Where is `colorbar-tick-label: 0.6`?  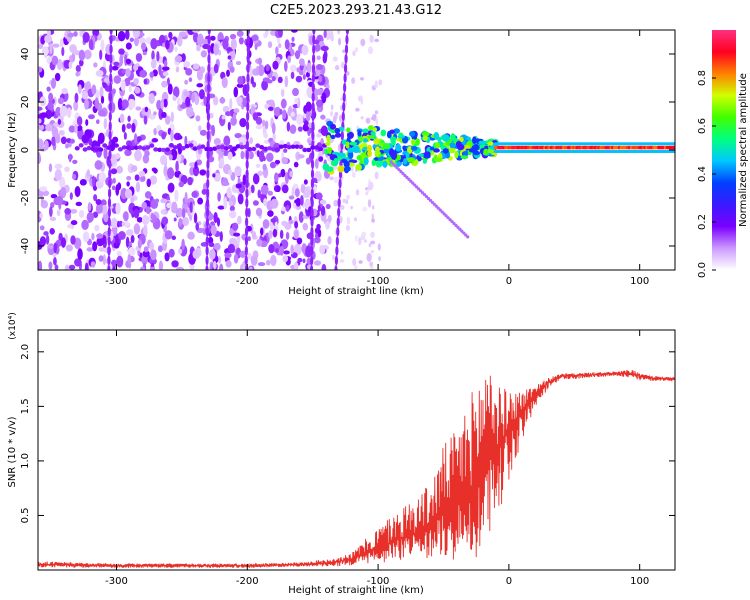 colorbar-tick-label: 0.6 is located at coordinates (702, 126).